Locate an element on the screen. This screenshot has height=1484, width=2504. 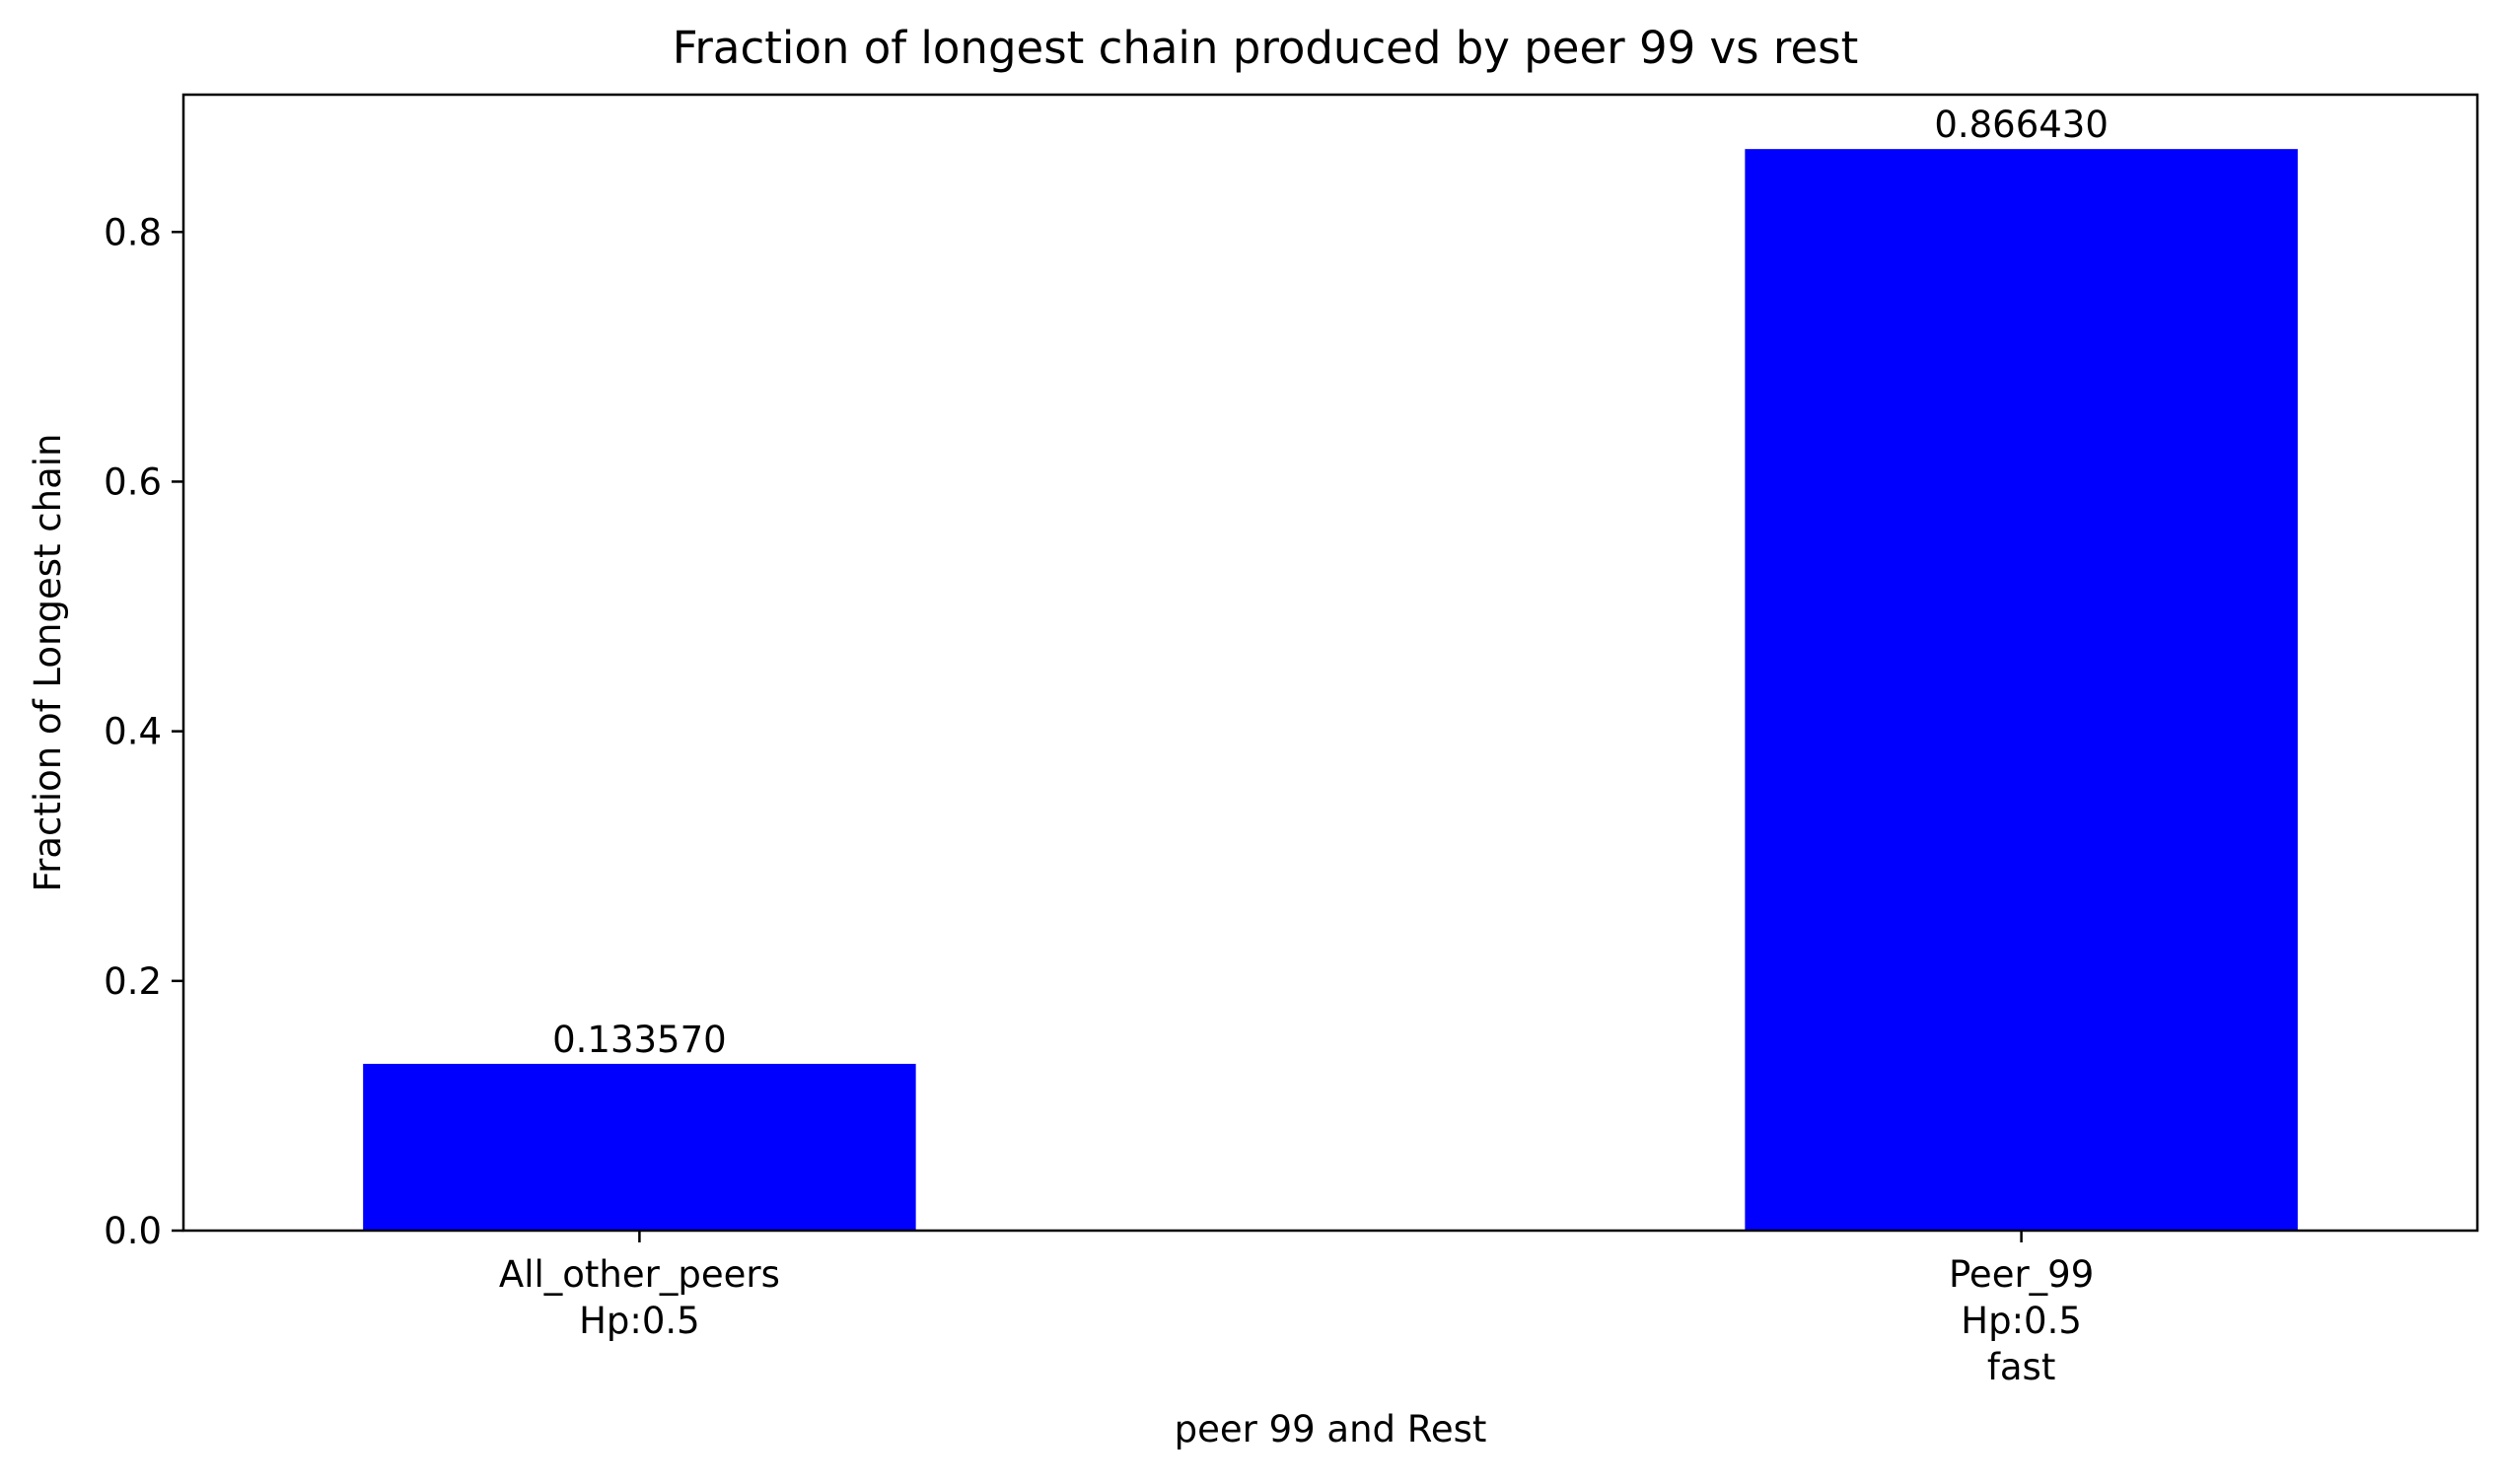
x-tick-label-line-0-0: All_other_peers is located at coordinates (640, 1274).